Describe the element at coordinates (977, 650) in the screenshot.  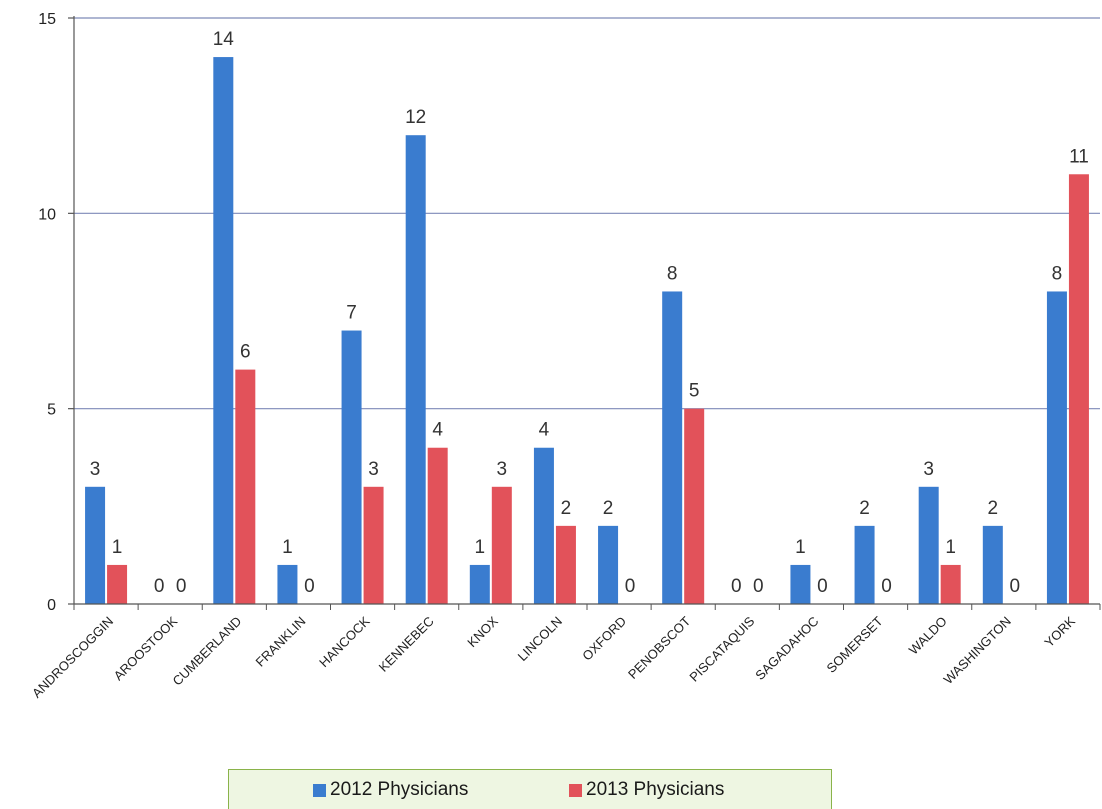
I see `x-tick-label: WASHINGTON` at that location.